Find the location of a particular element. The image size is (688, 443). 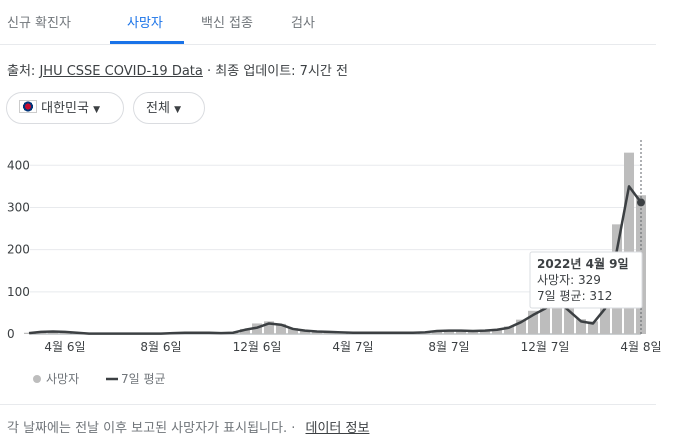

tab-underline is located at coordinates (147, 42).